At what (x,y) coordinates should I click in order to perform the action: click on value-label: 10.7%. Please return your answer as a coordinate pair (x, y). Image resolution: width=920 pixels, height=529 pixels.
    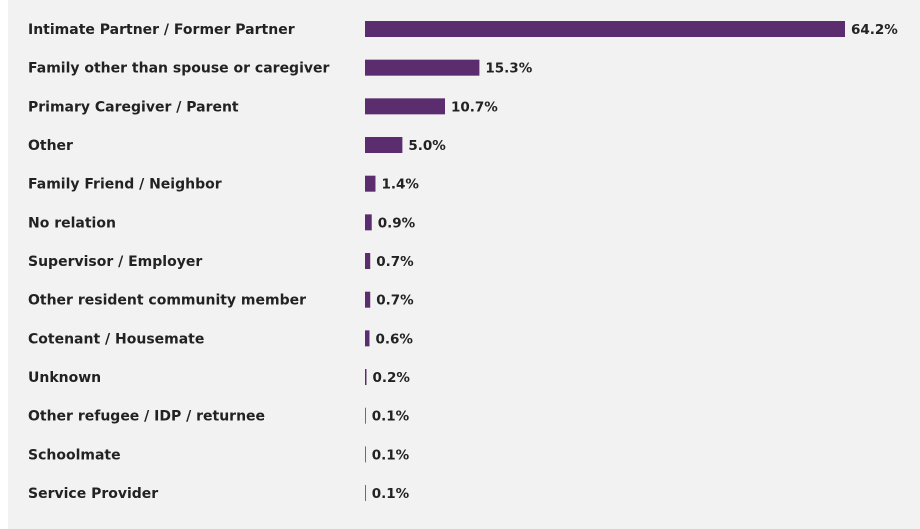
    Looking at the image, I should click on (474, 107).